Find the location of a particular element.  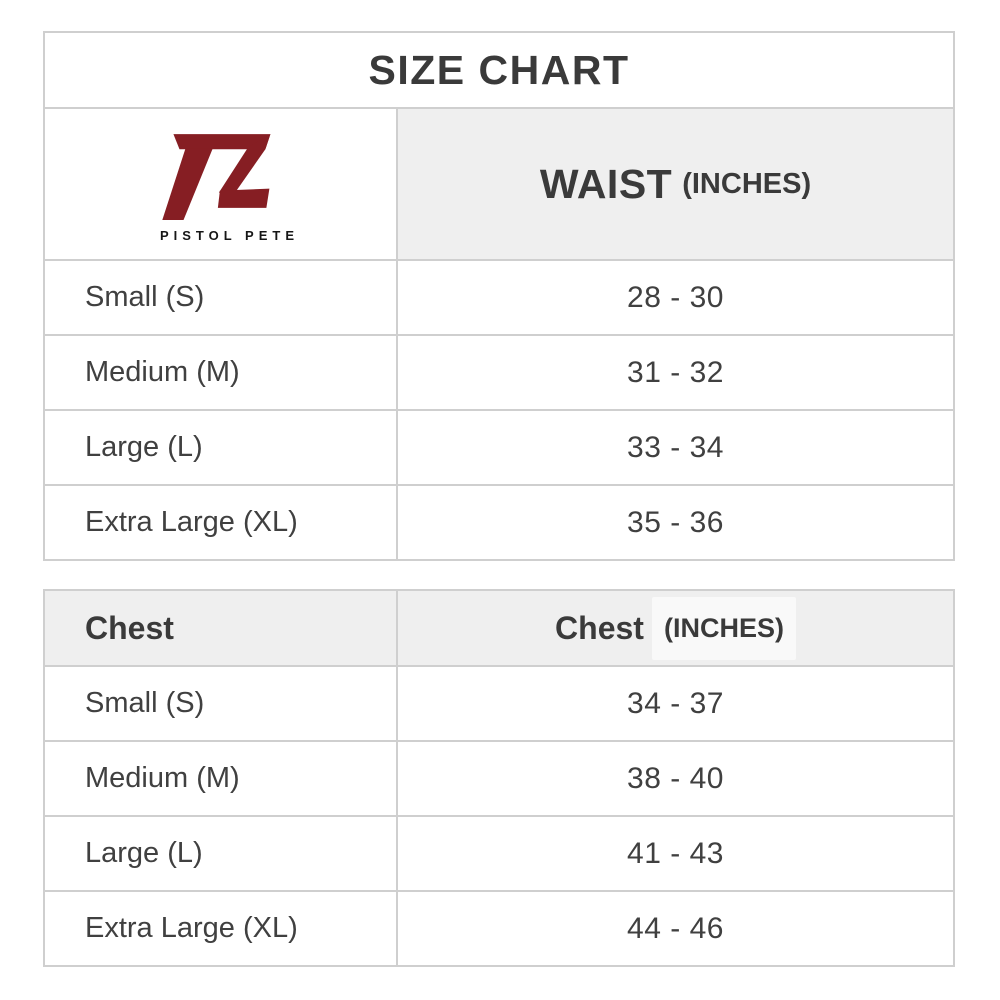

chest-header-unit: (INCHES) is located at coordinates (723, 628).